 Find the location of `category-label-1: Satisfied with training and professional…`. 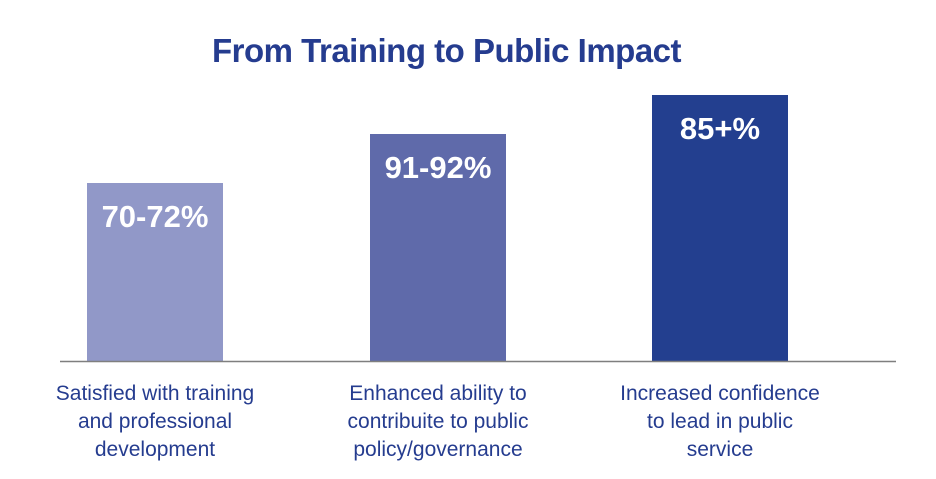

category-label-1: Satisfied with training and professional… is located at coordinates (155, 421).